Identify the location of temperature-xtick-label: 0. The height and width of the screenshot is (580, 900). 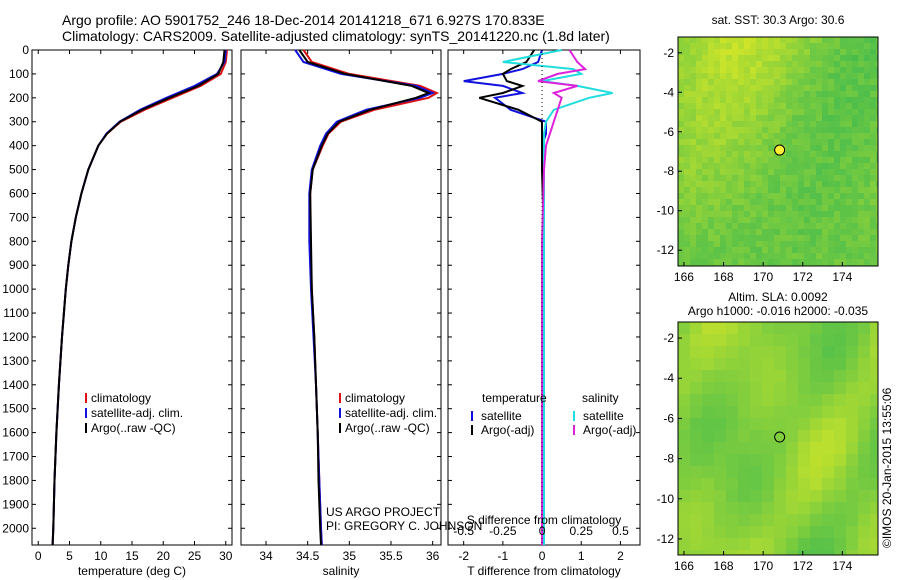
(38, 556).